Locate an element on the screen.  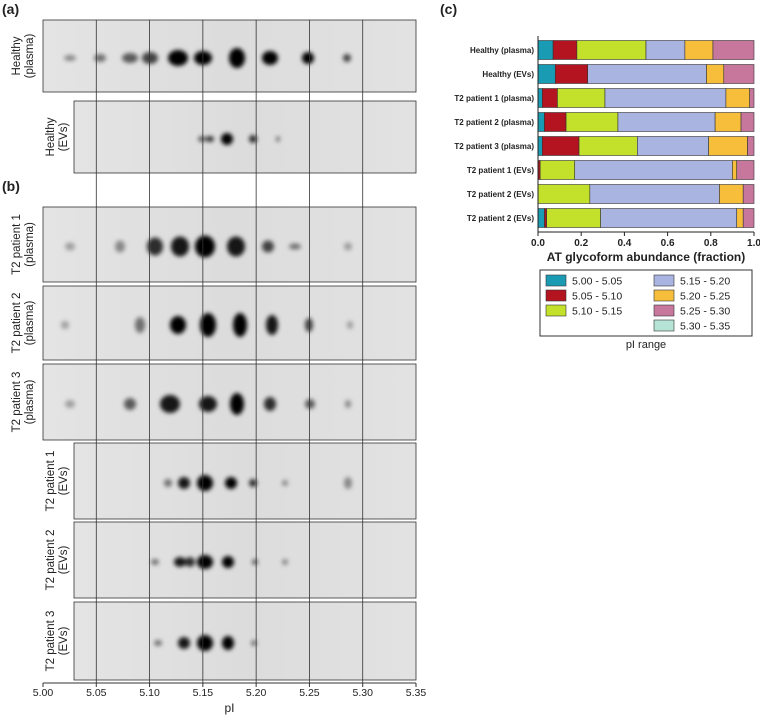
y-tick-label: Healthy (EVs) is located at coordinates (508, 74).